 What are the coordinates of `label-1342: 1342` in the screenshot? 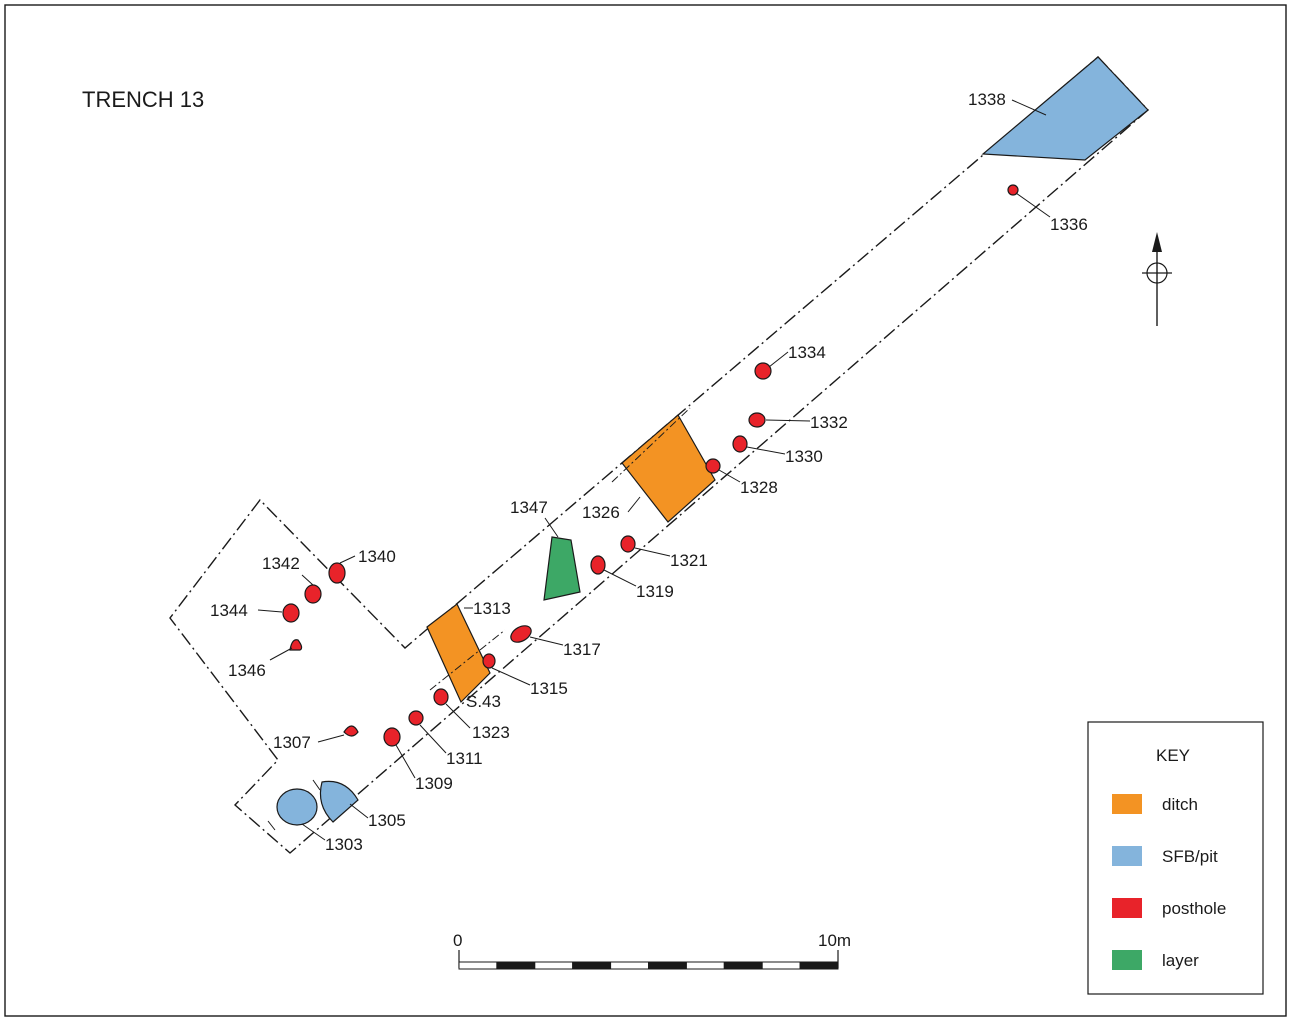 It's located at (281, 563).